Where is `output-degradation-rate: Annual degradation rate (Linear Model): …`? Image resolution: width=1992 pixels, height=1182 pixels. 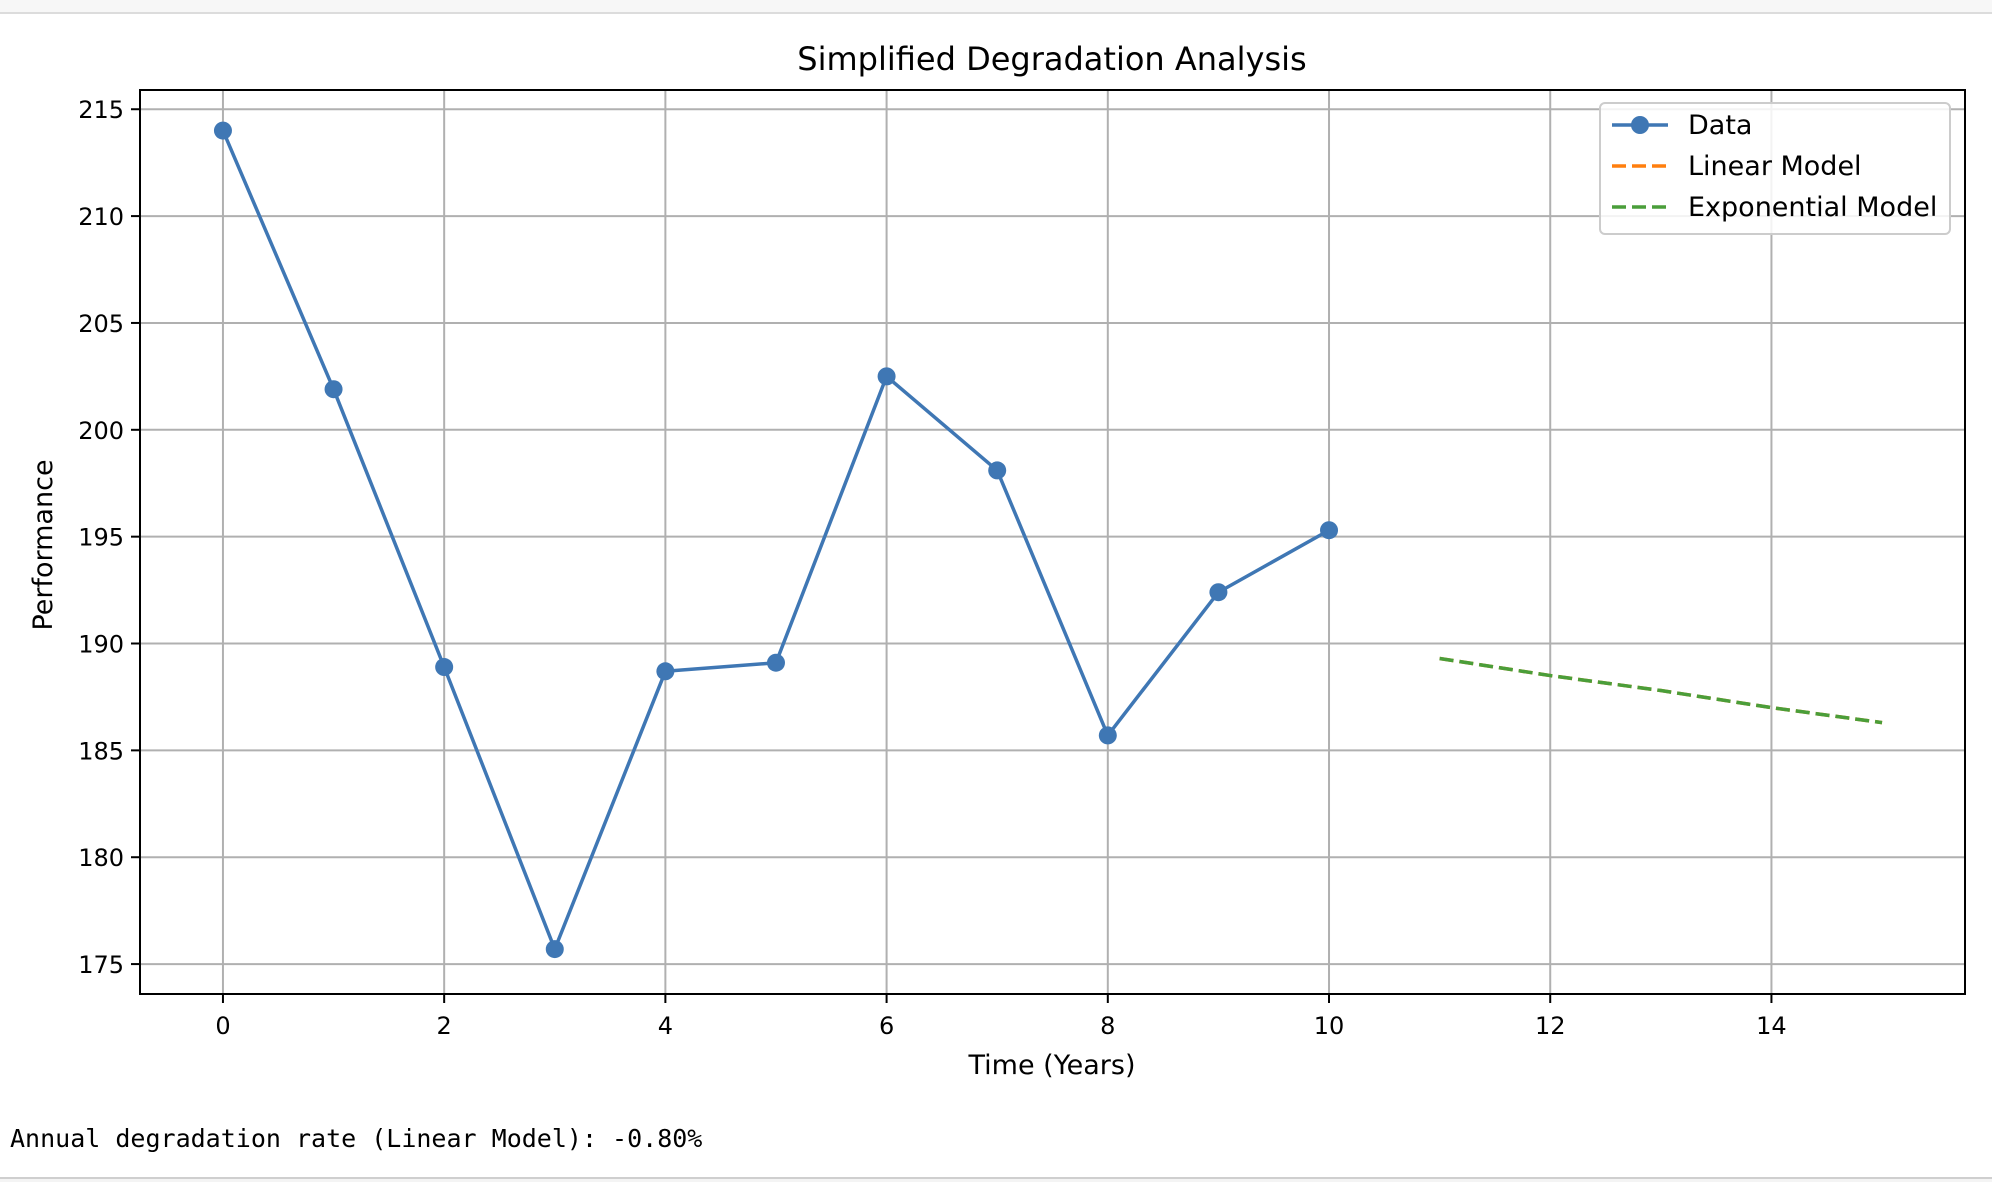
output-degradation-rate: Annual degradation rate (Linear Model): … is located at coordinates (356, 1138).